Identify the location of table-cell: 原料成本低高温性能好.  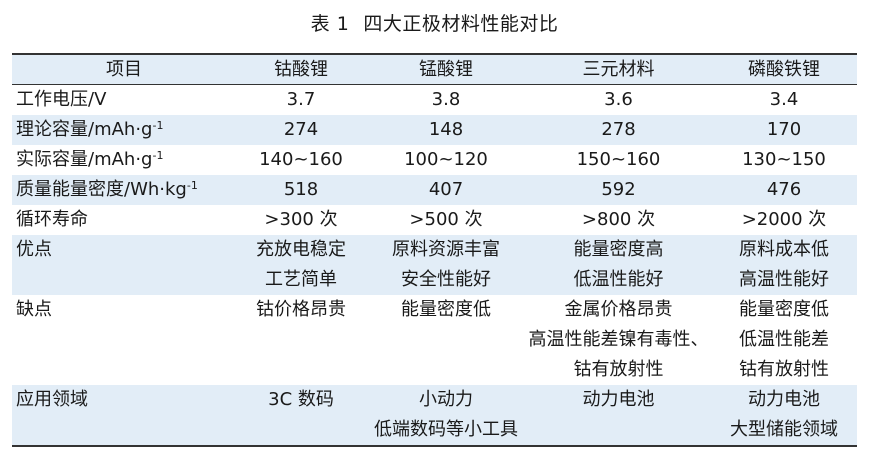
(784, 265).